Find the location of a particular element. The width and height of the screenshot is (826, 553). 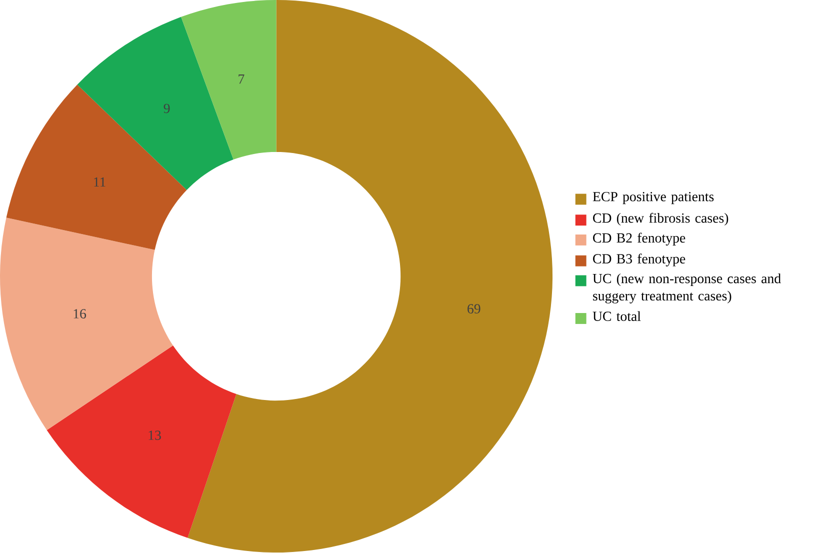

data-label: 11 is located at coordinates (100, 182).